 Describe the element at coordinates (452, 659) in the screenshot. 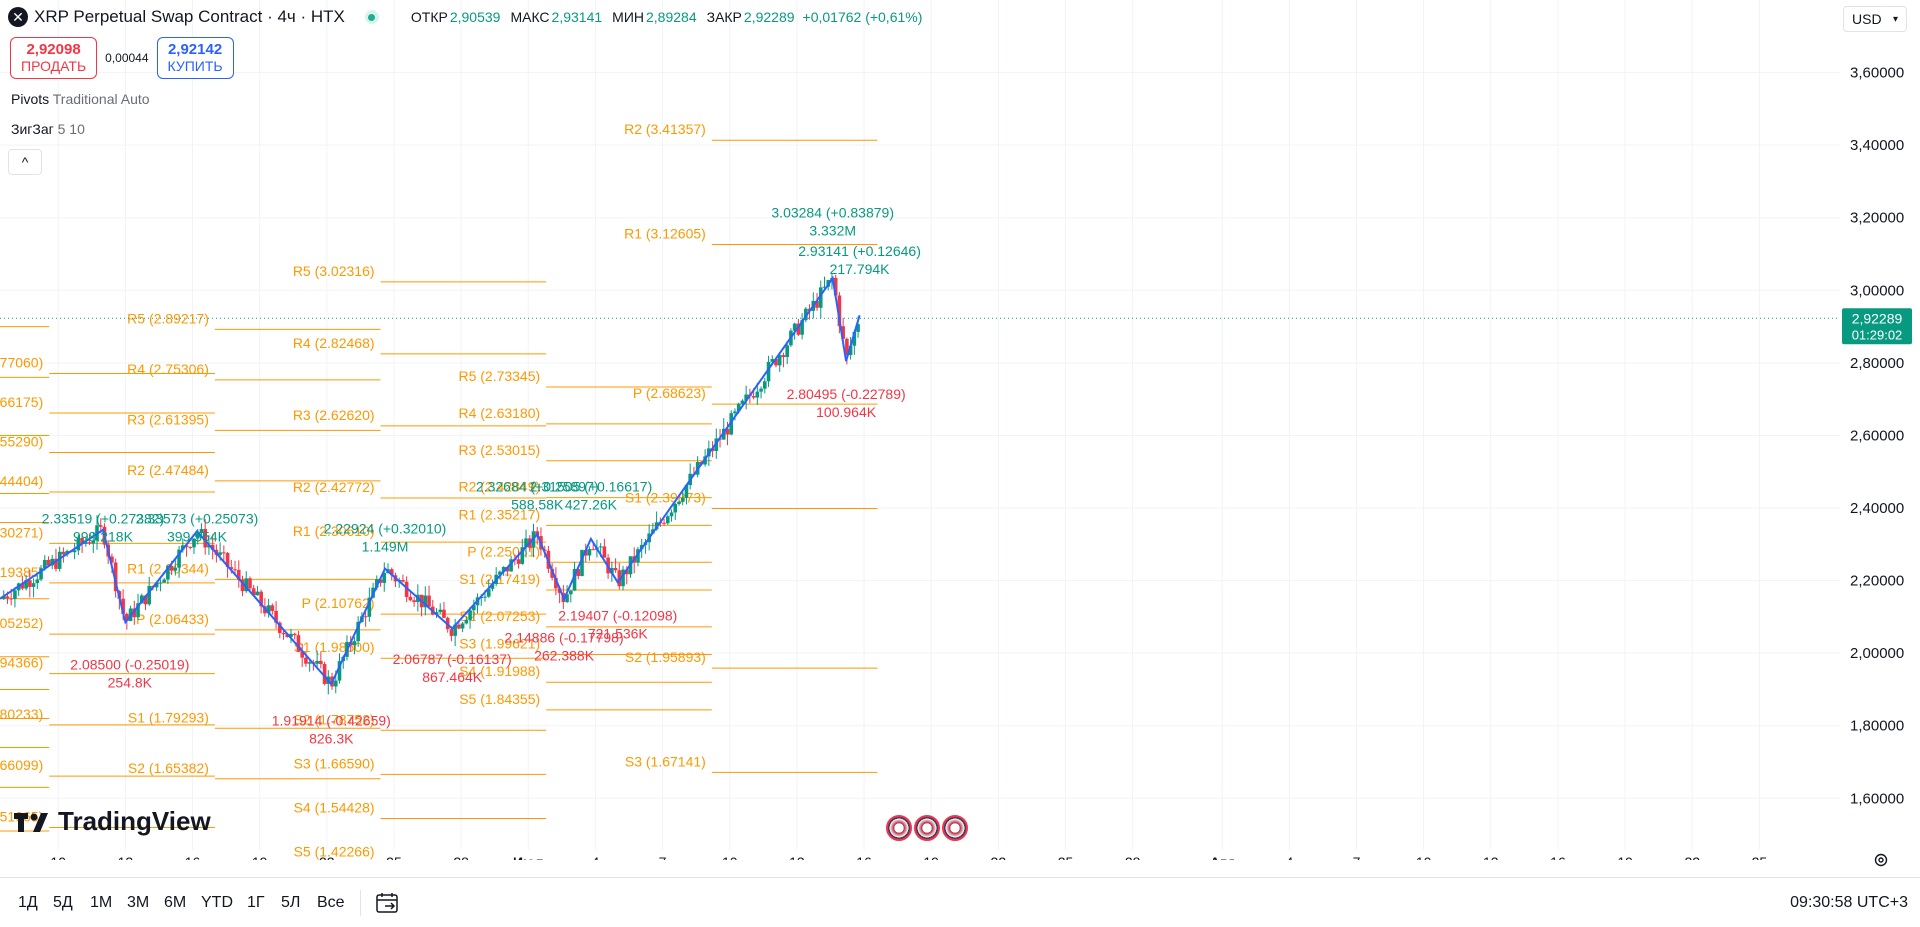

I see `zigzag-annotation: 2.06787 (-0.16137)` at that location.